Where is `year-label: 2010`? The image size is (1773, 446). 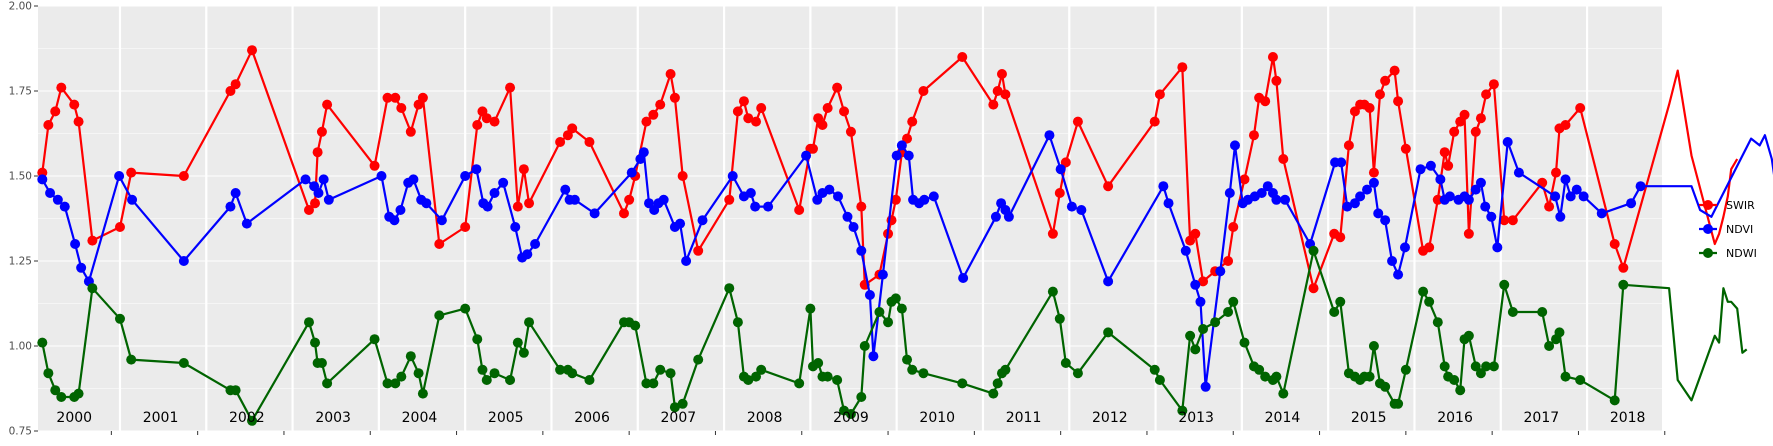
year-label: 2010 is located at coordinates (937, 418).